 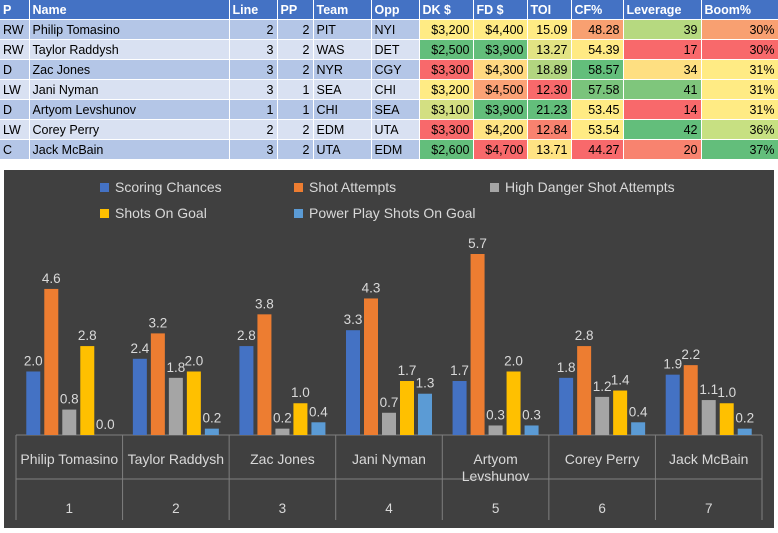 What do you see at coordinates (597, 29) in the screenshot?
I see `cell-cf: 48.28` at bounding box center [597, 29].